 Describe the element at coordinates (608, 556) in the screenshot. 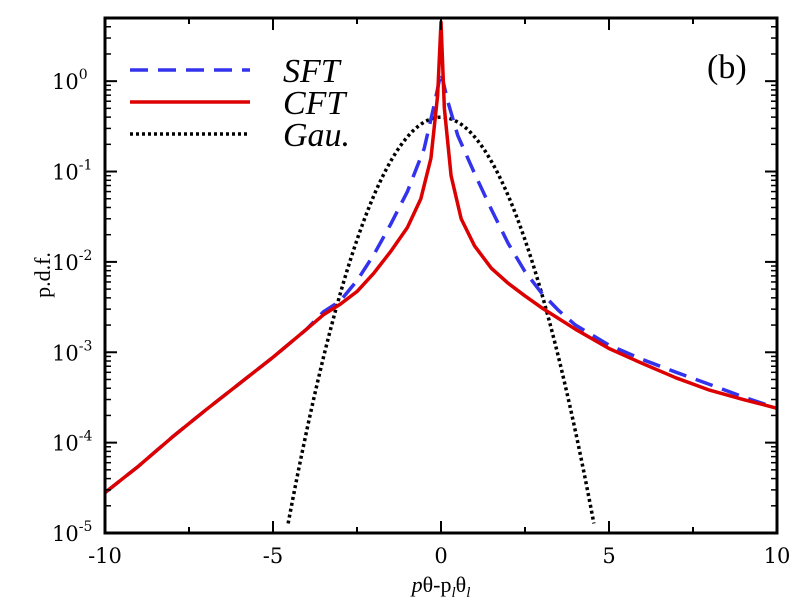

I see `x-tick-label: 5` at that location.